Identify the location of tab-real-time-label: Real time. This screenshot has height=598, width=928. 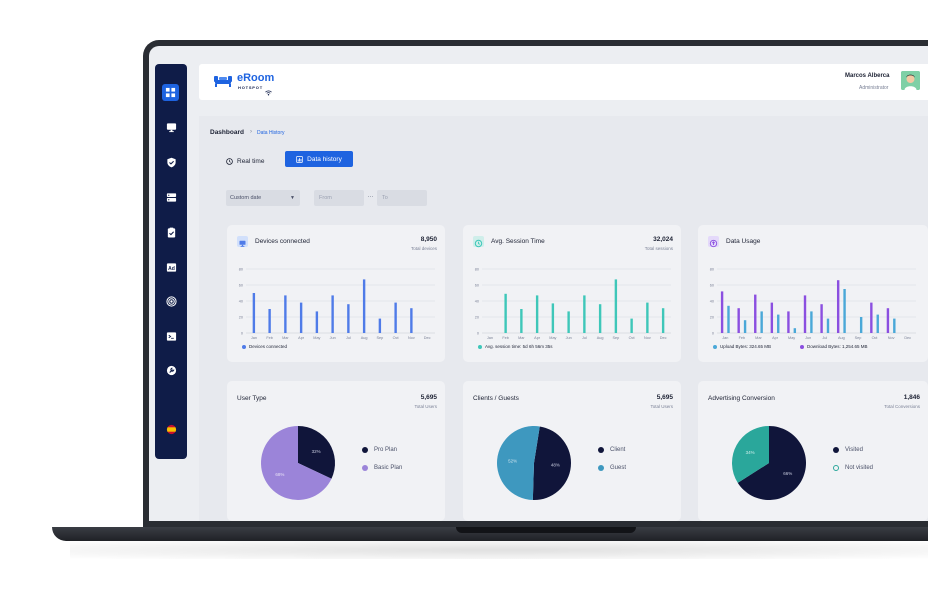
(251, 161).